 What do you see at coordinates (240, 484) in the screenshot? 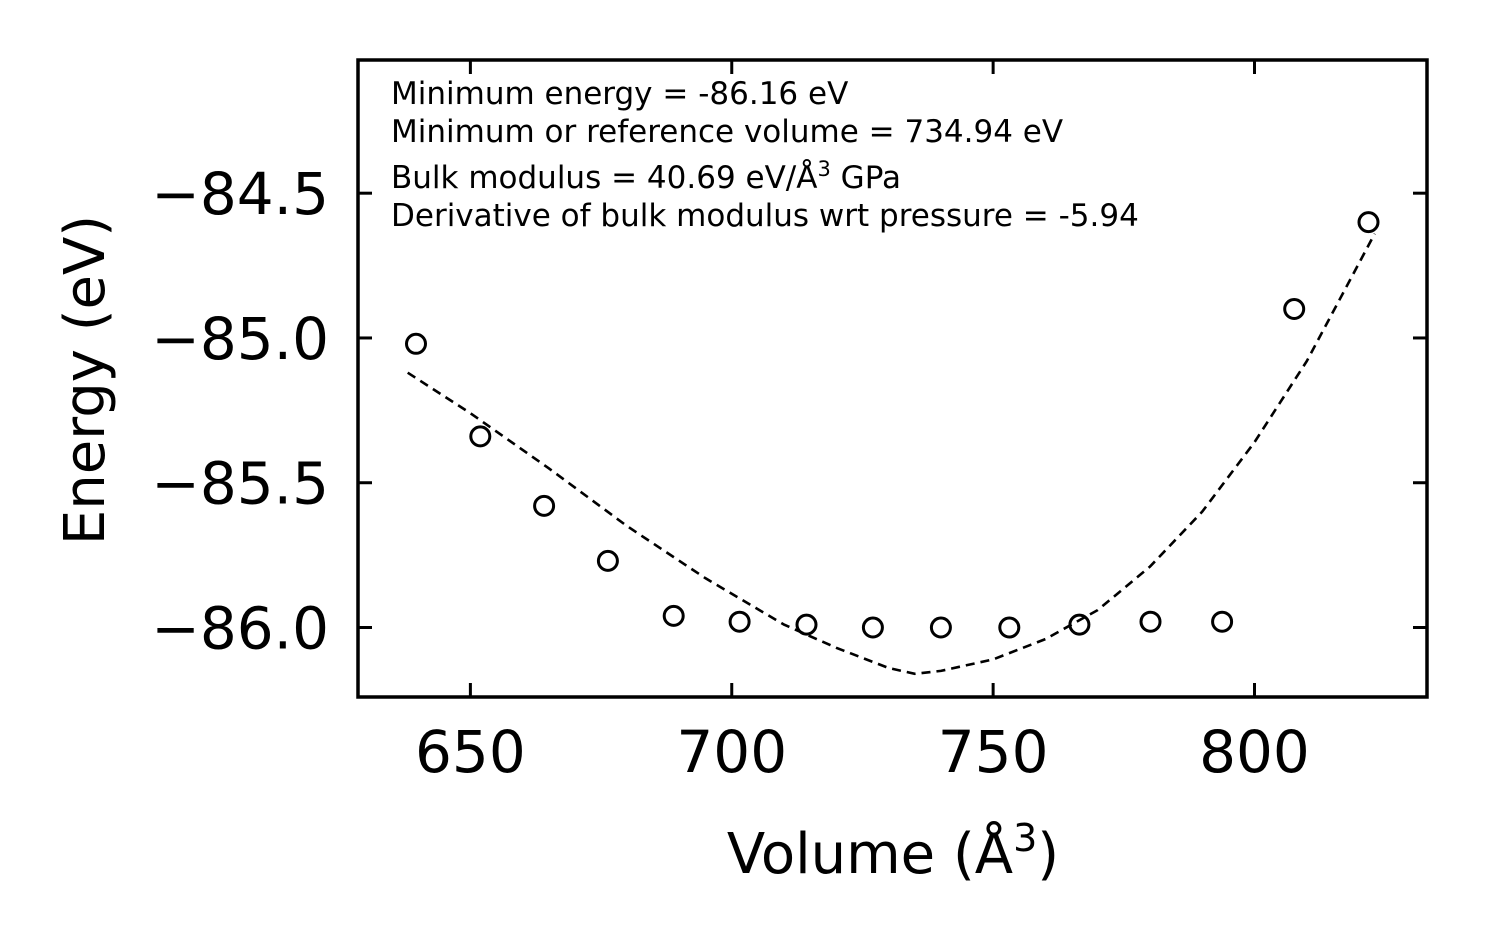
I see `y-tick-label: −85.5` at bounding box center [240, 484].